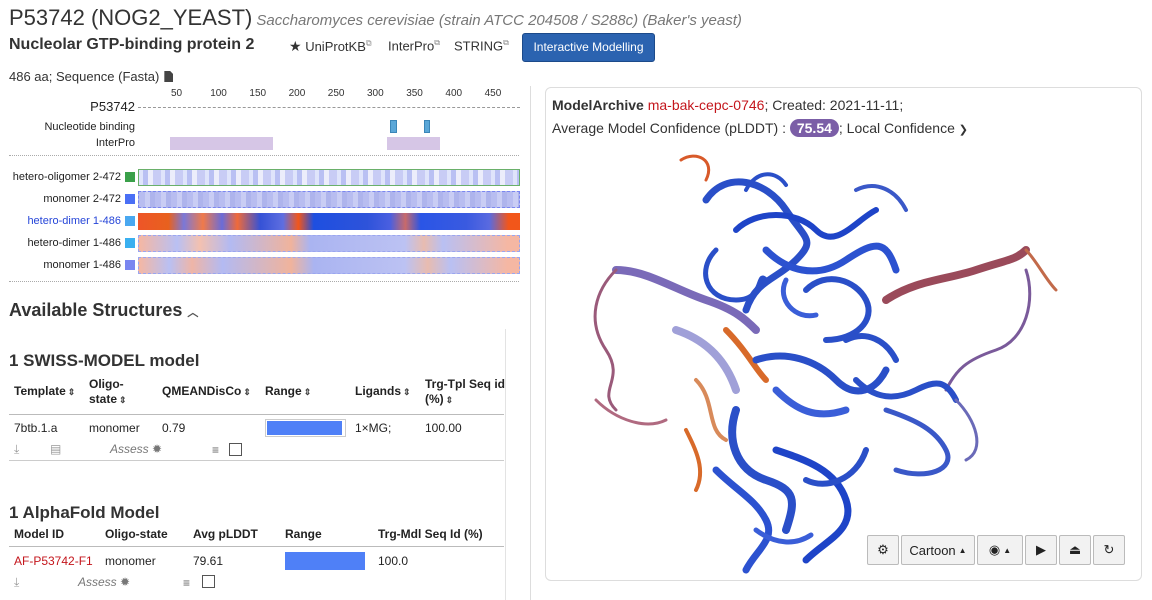 The image size is (1152, 600). Describe the element at coordinates (177, 93) in the screenshot. I see `ruler-tick: 50` at that location.